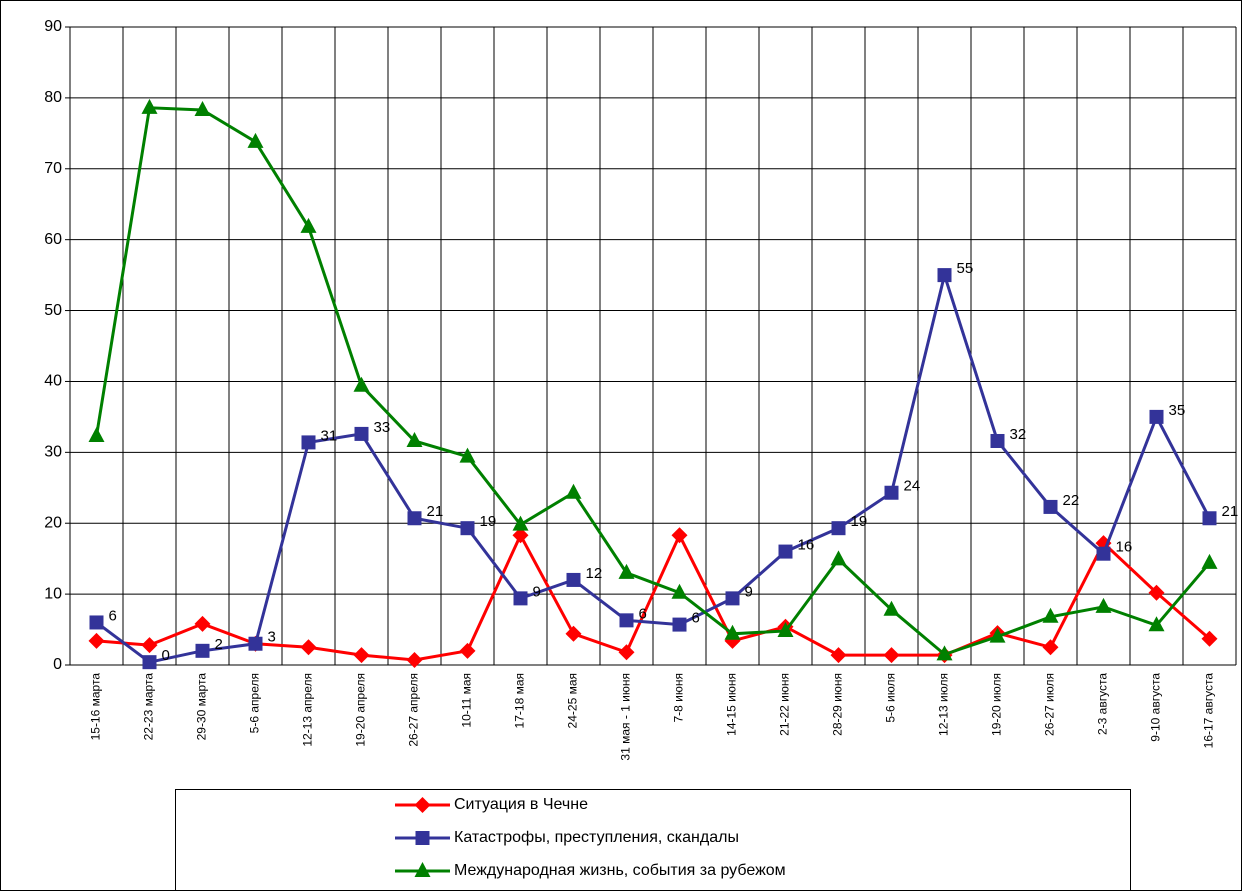 The width and height of the screenshot is (1242, 891). What do you see at coordinates (594, 573) in the screenshot?
I see `data-label: 12` at bounding box center [594, 573].